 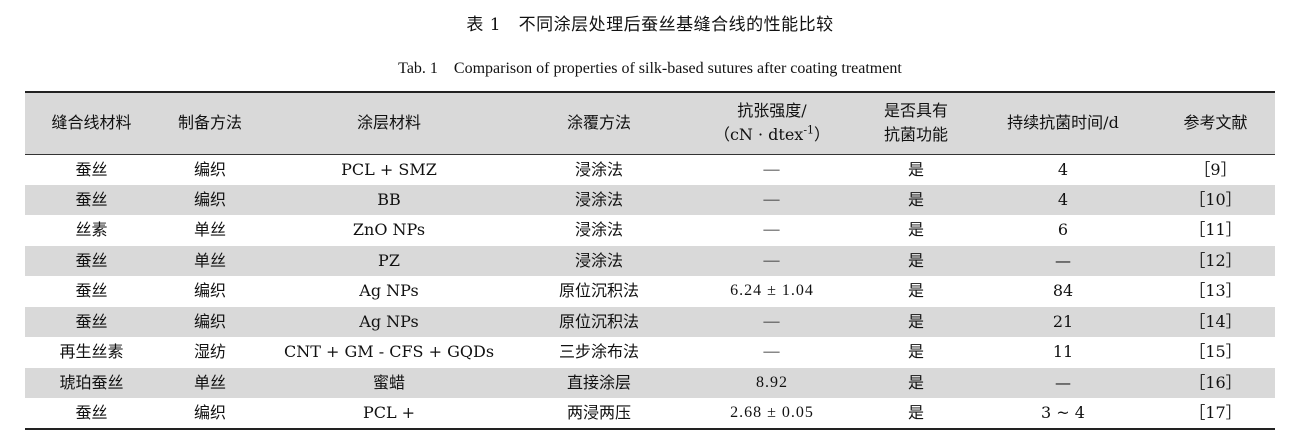 I want to click on table-row: 蚕丝 编织 PCL + SMZ 浸涂法 — 是 4 ［9］, so click(x=650, y=169).